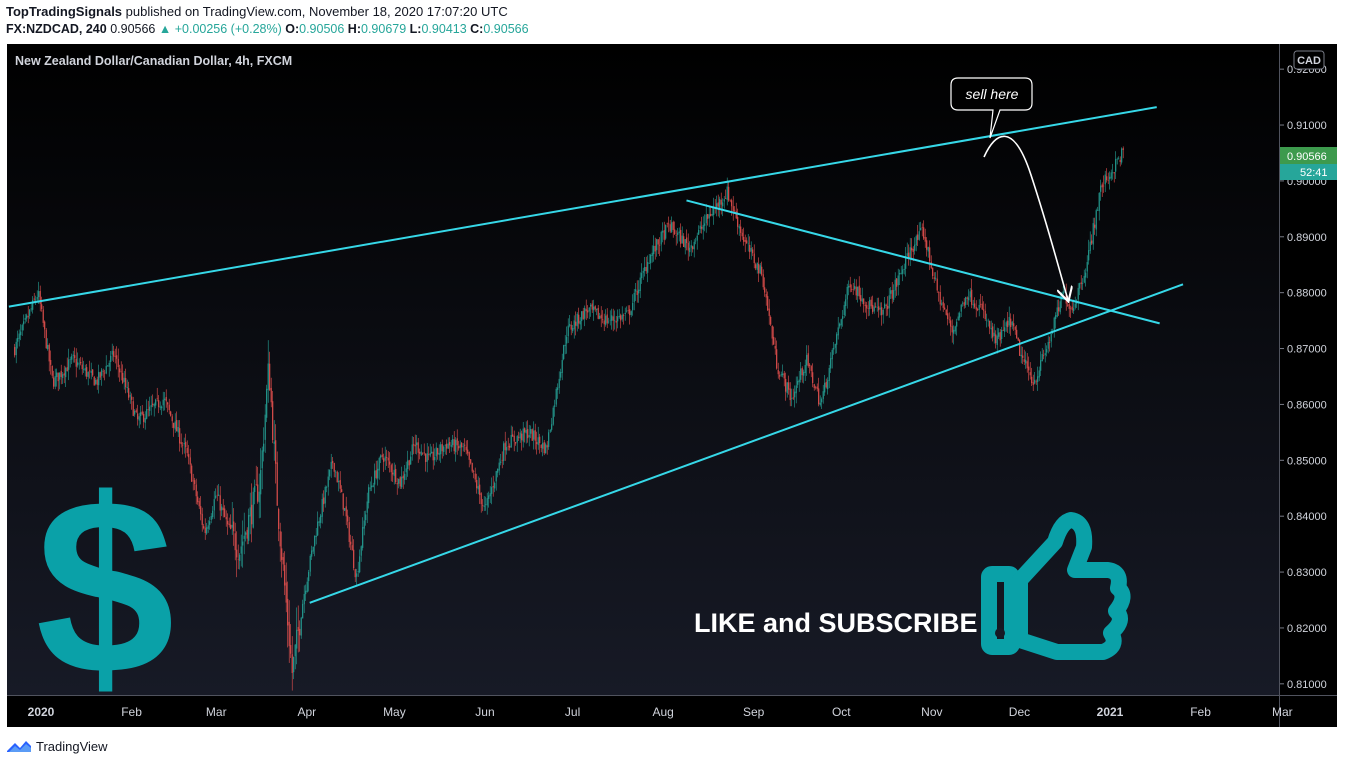 This screenshot has height=763, width=1345. Describe the element at coordinates (836, 623) in the screenshot. I see `like-subscribe-banner: LIKE and SUBSCRIBE` at that location.